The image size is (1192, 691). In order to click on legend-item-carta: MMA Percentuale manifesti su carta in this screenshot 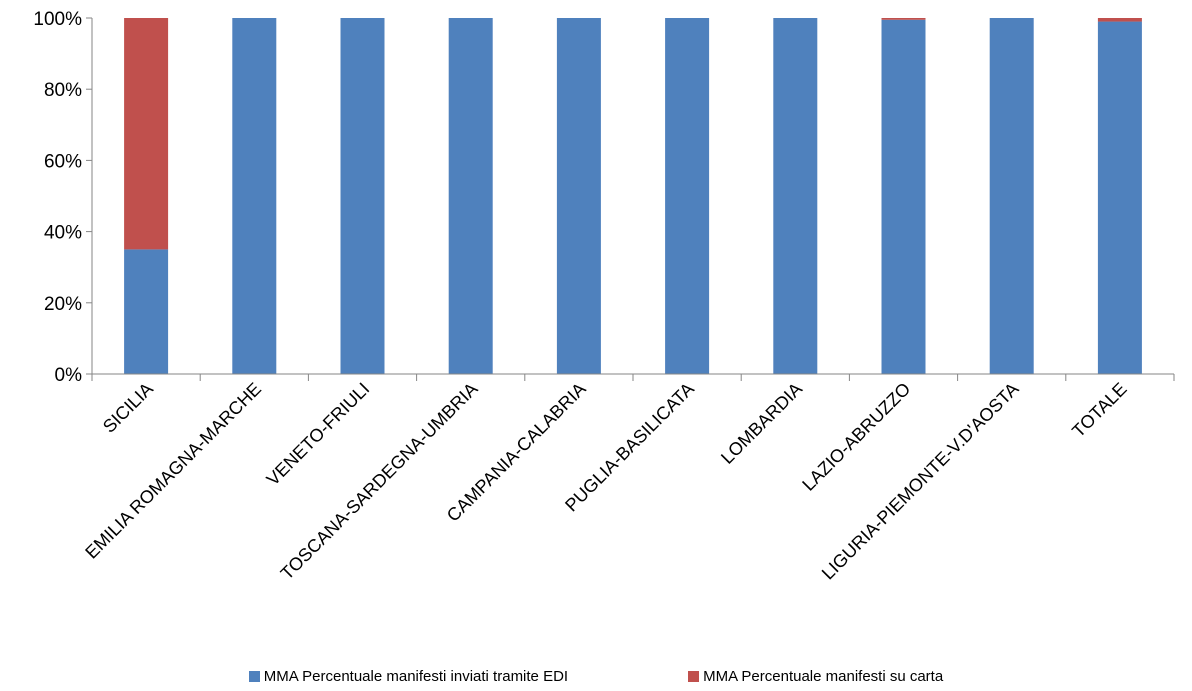, I will do `click(815, 676)`.